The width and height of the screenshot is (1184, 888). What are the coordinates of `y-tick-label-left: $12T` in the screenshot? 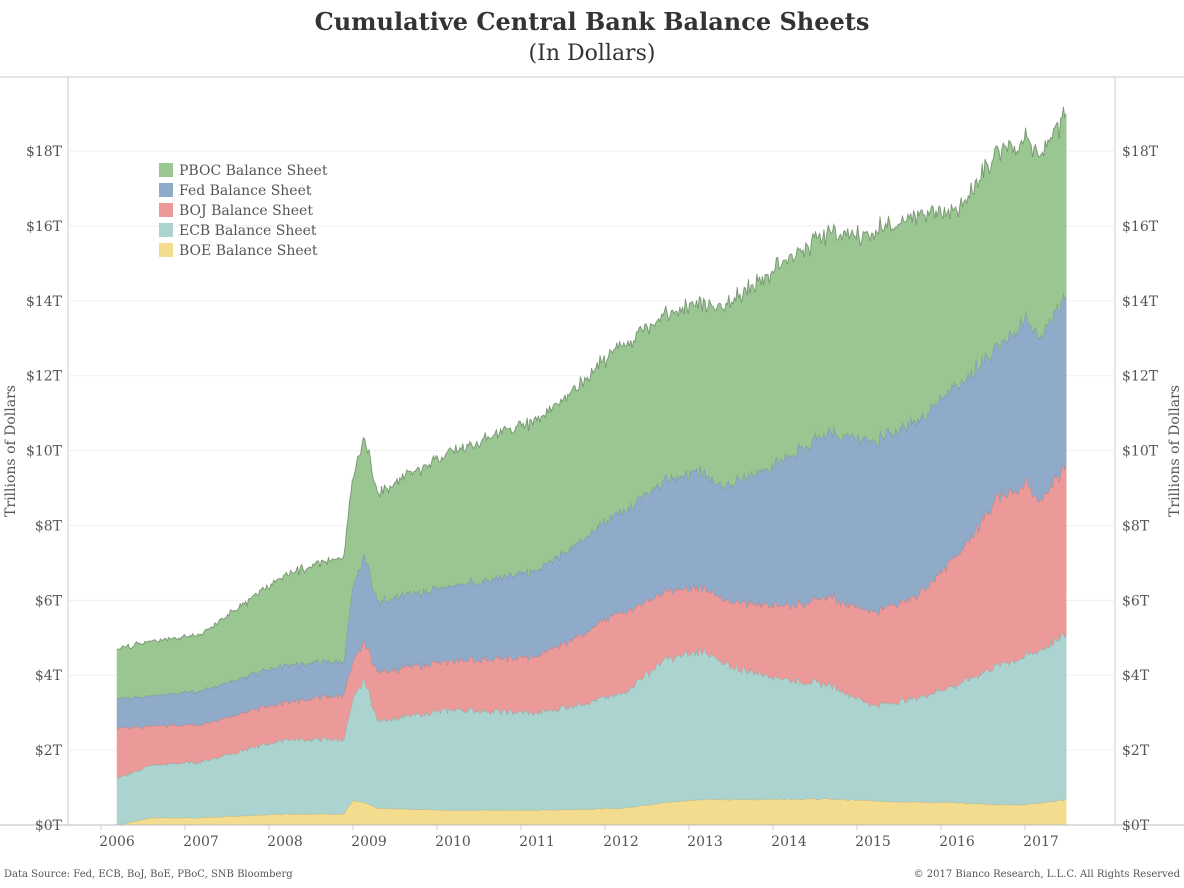 It's located at (44, 377).